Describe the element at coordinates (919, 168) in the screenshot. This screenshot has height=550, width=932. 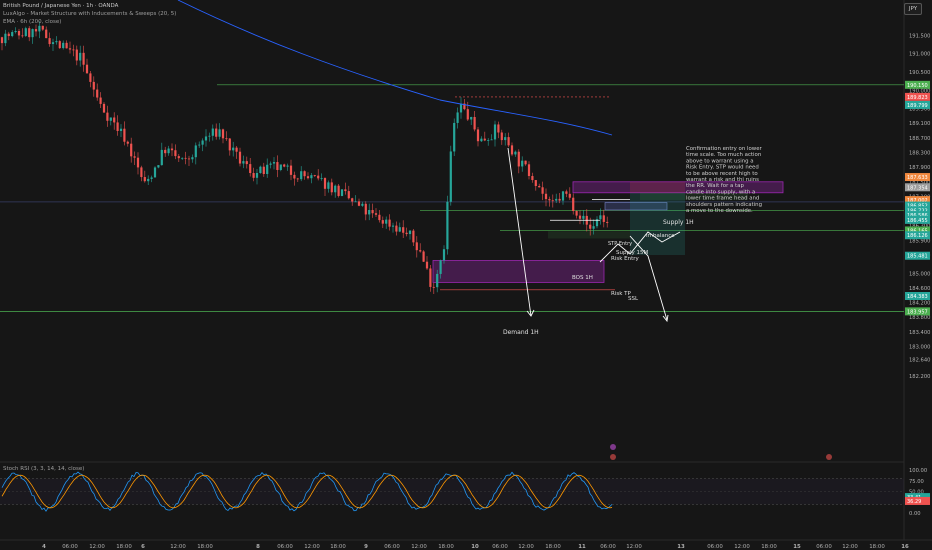
I see `price-tick: 187.900` at that location.